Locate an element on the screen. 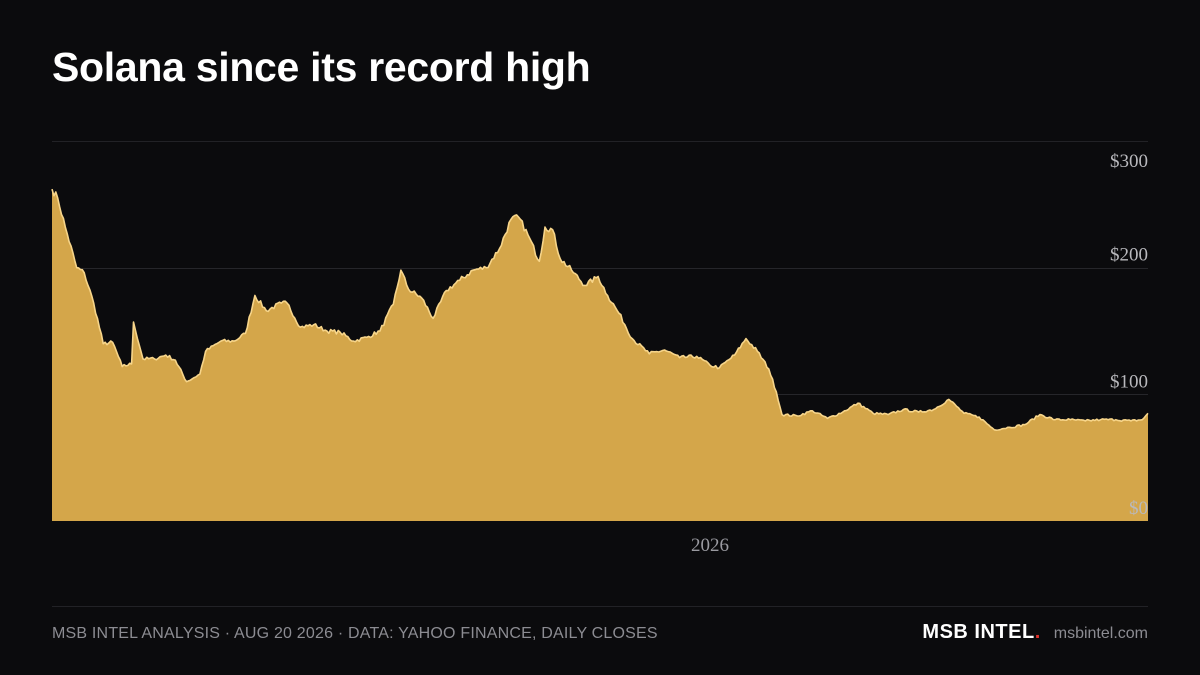  brand-block: MSB INTEL. msbintel.com is located at coordinates (1035, 632).